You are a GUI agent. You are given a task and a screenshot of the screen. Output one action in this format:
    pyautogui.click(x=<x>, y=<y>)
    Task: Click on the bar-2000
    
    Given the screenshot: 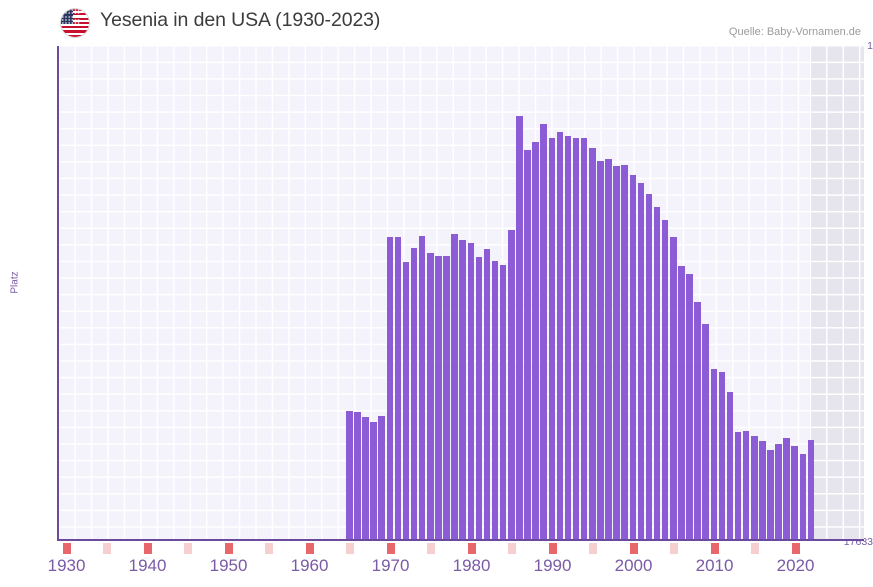 What is the action you would take?
    pyautogui.click(x=641, y=361)
    